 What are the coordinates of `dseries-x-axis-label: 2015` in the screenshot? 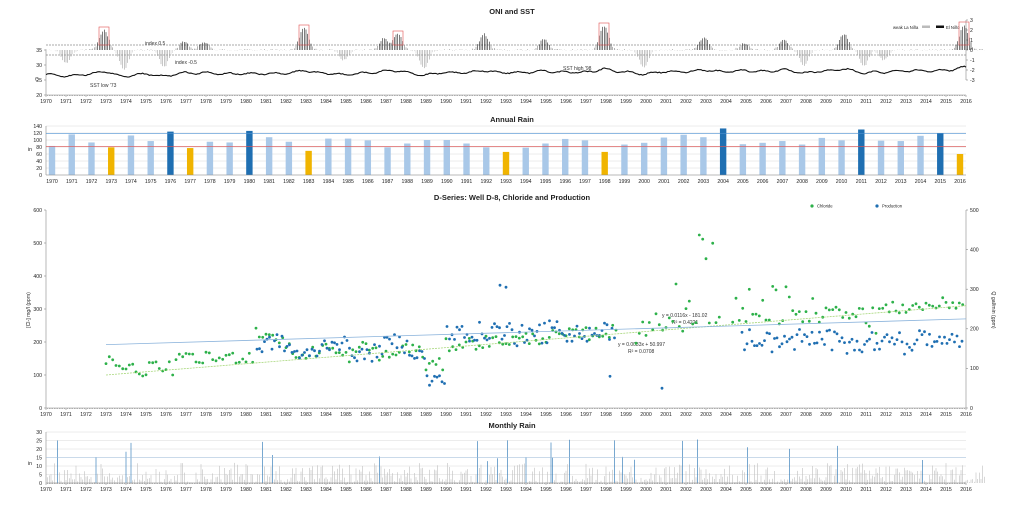 It's located at (946, 415).